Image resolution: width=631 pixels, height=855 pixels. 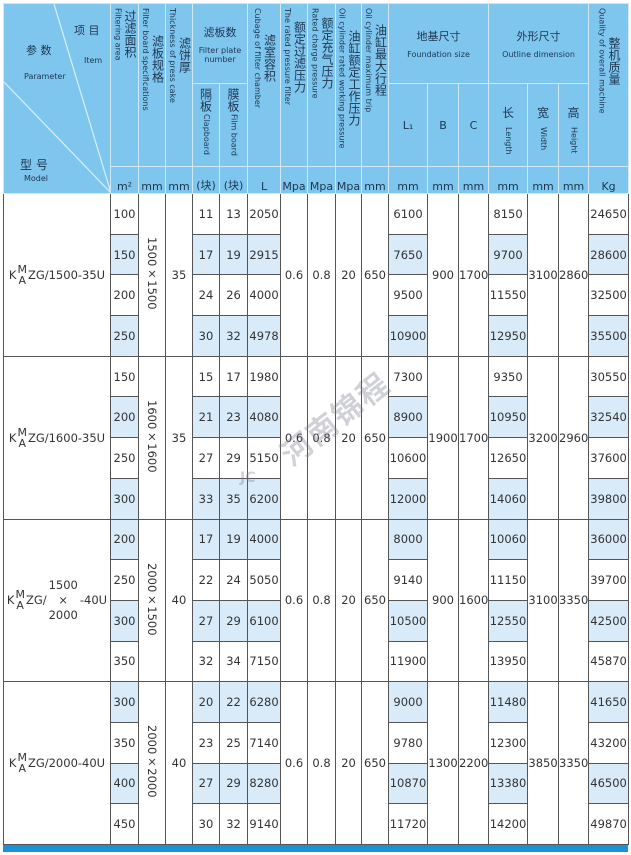 What do you see at coordinates (34, 165) in the screenshot?
I see `model-label-zh: 型 号` at bounding box center [34, 165].